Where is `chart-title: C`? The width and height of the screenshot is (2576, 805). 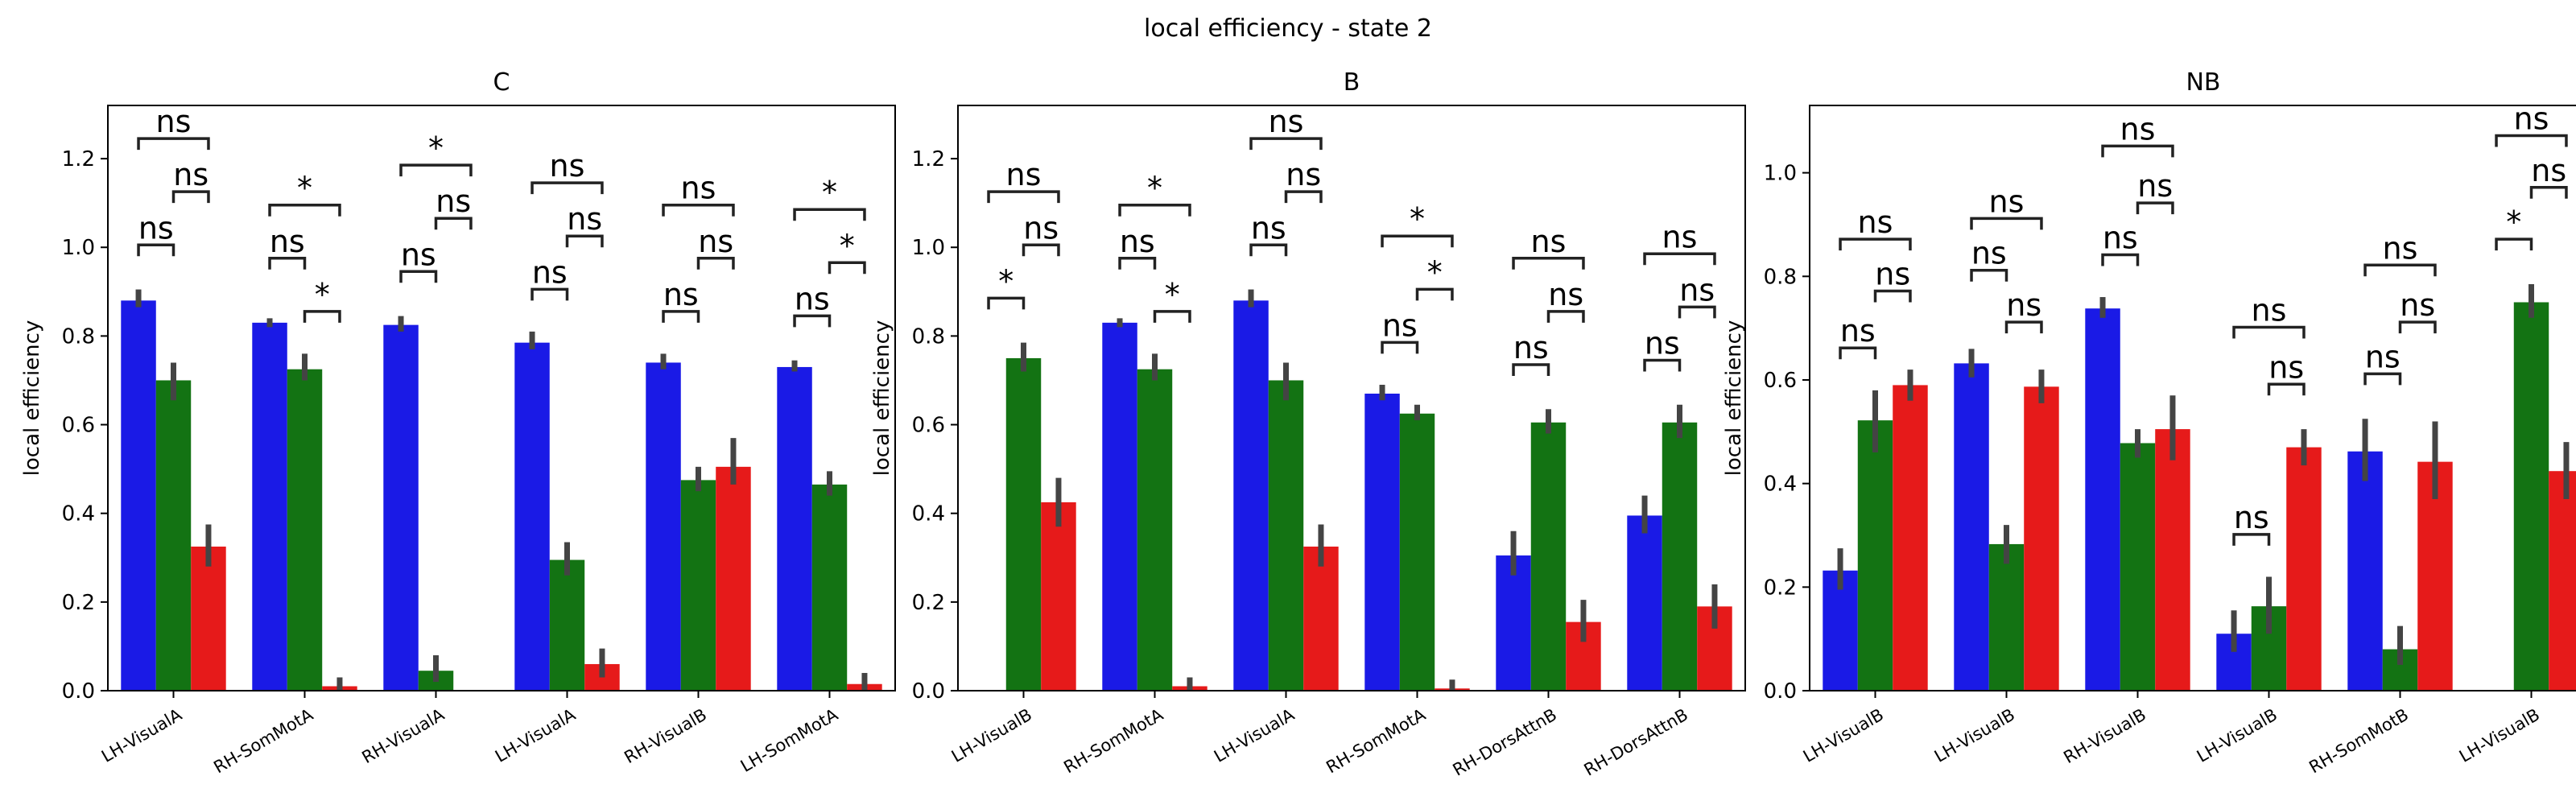 chart-title: C is located at coordinates (501, 82).